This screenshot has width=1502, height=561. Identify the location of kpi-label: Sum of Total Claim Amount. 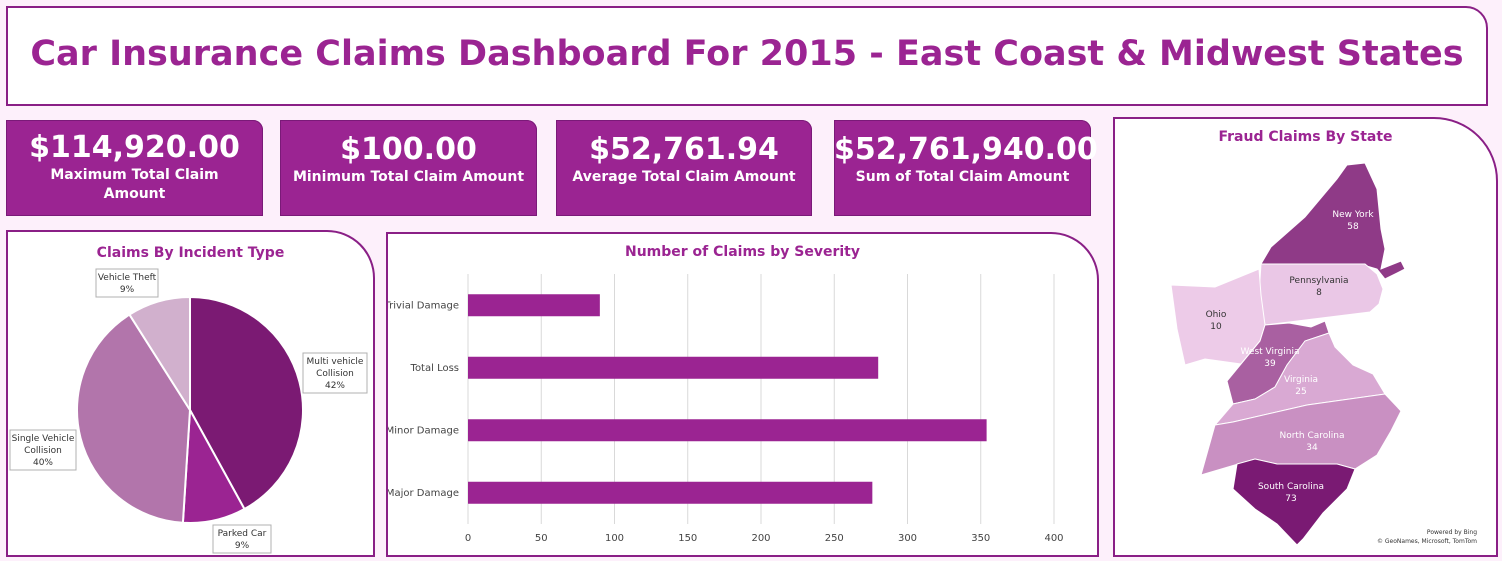
(962, 177).